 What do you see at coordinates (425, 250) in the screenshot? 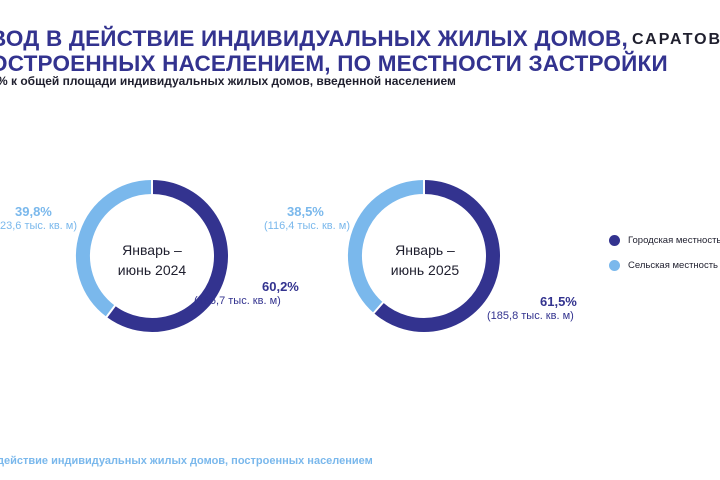
I see `donut-2-center-line-1: Январь –` at bounding box center [425, 250].